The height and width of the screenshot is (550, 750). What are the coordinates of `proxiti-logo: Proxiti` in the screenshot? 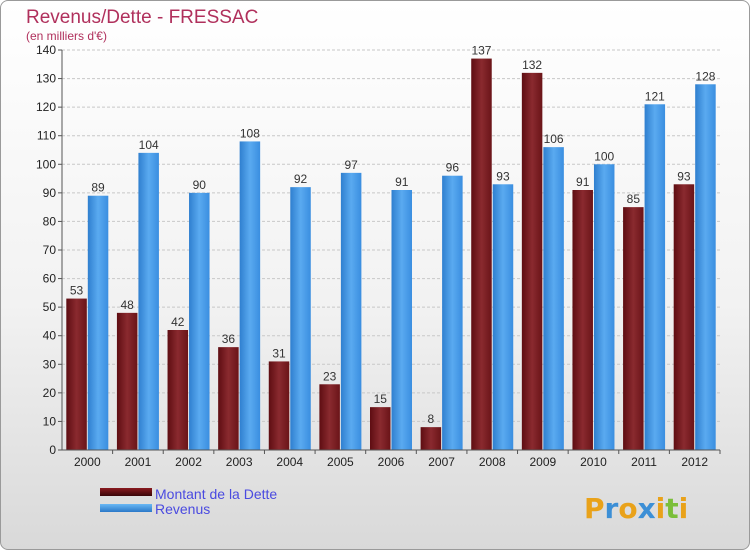 It's located at (636, 508).